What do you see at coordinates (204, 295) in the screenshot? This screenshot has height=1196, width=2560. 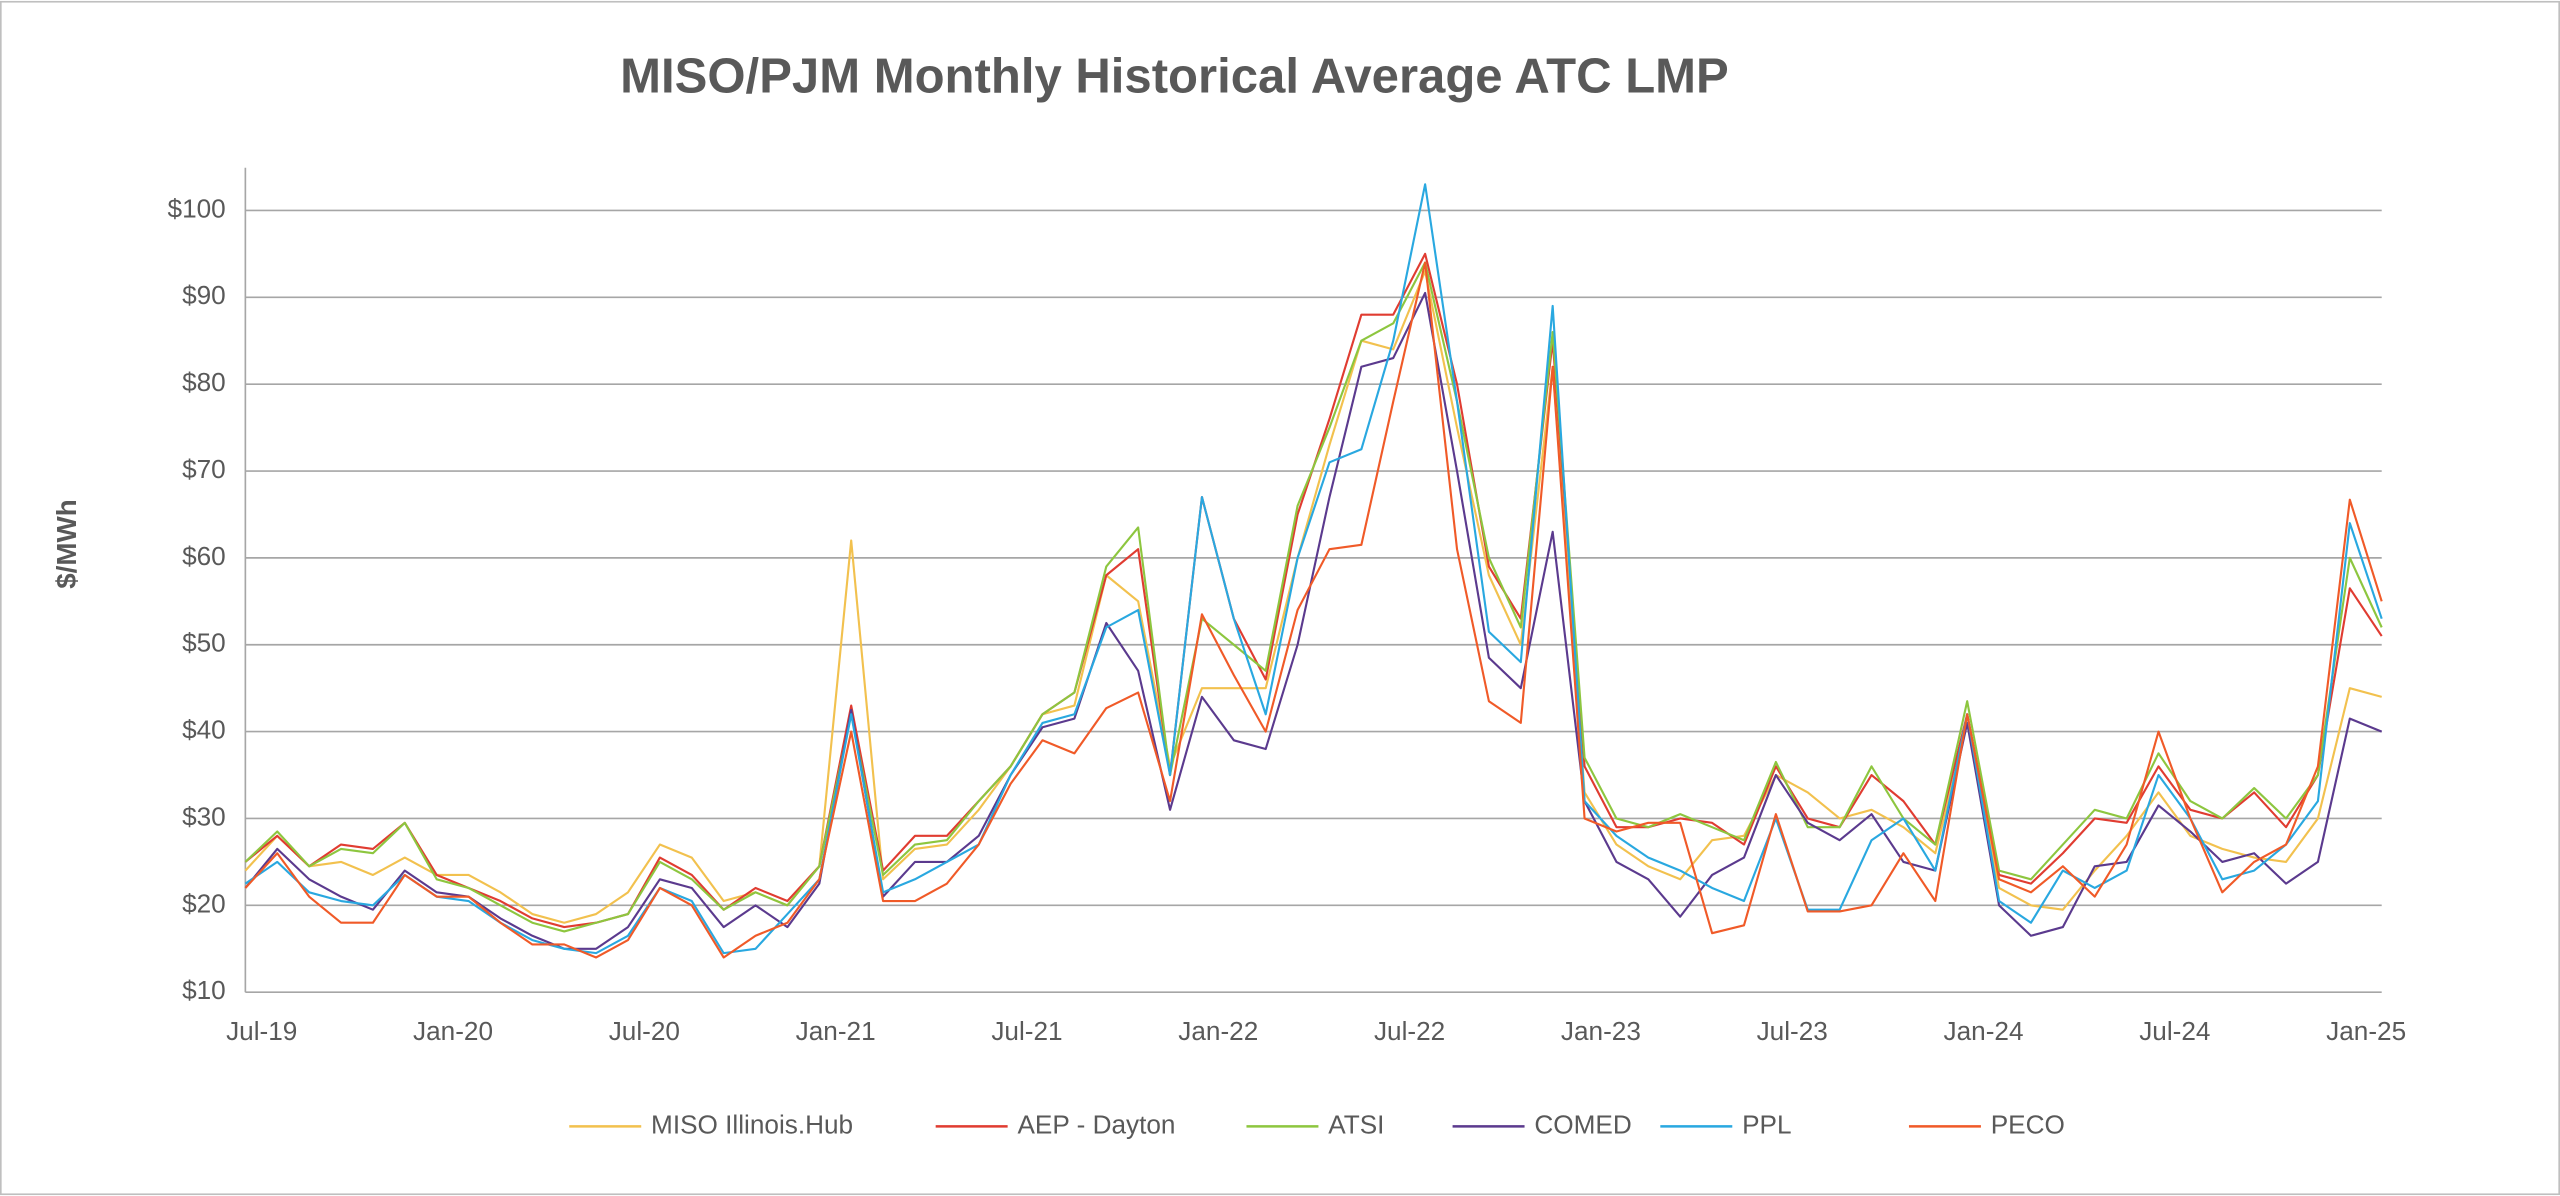 I see `y-tick-label: $90` at bounding box center [204, 295].